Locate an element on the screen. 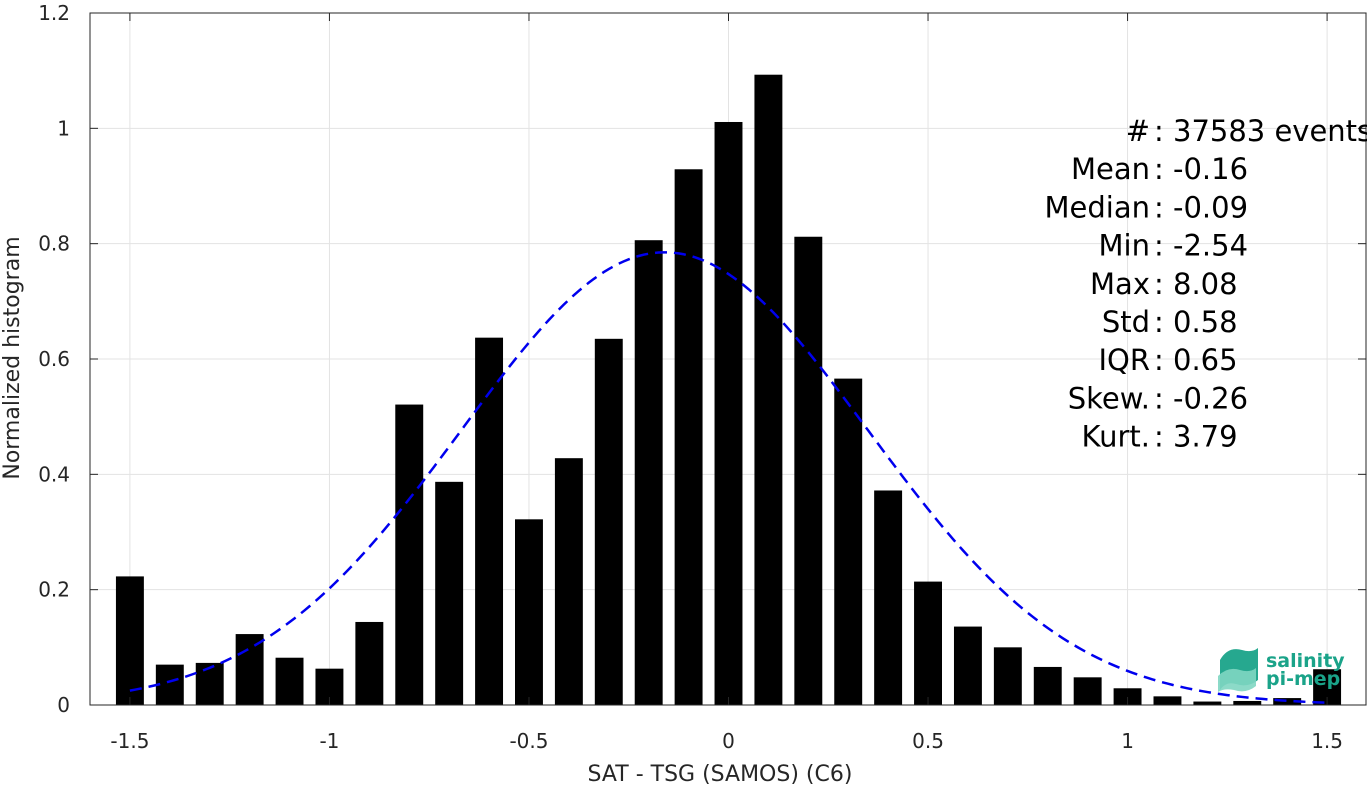 The image size is (1367, 785). y-tick-label-0: 0 is located at coordinates (63, 705).